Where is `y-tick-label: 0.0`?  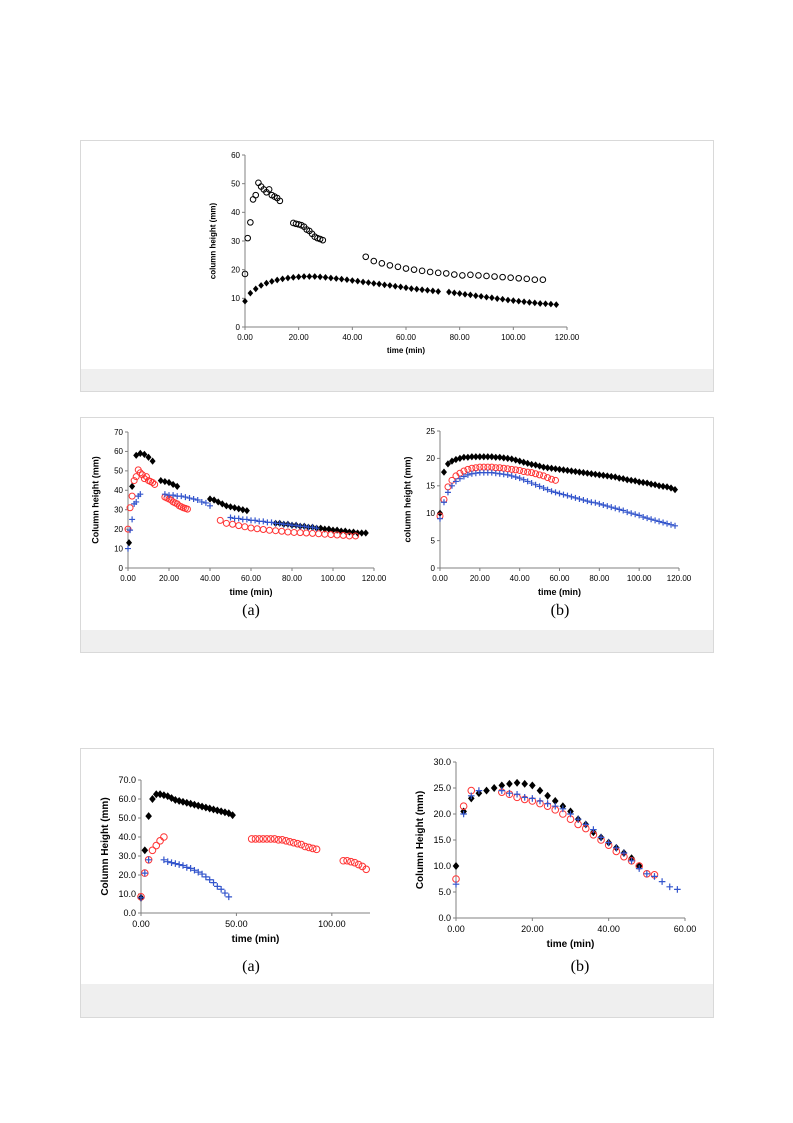 y-tick-label: 0.0 is located at coordinates (444, 918).